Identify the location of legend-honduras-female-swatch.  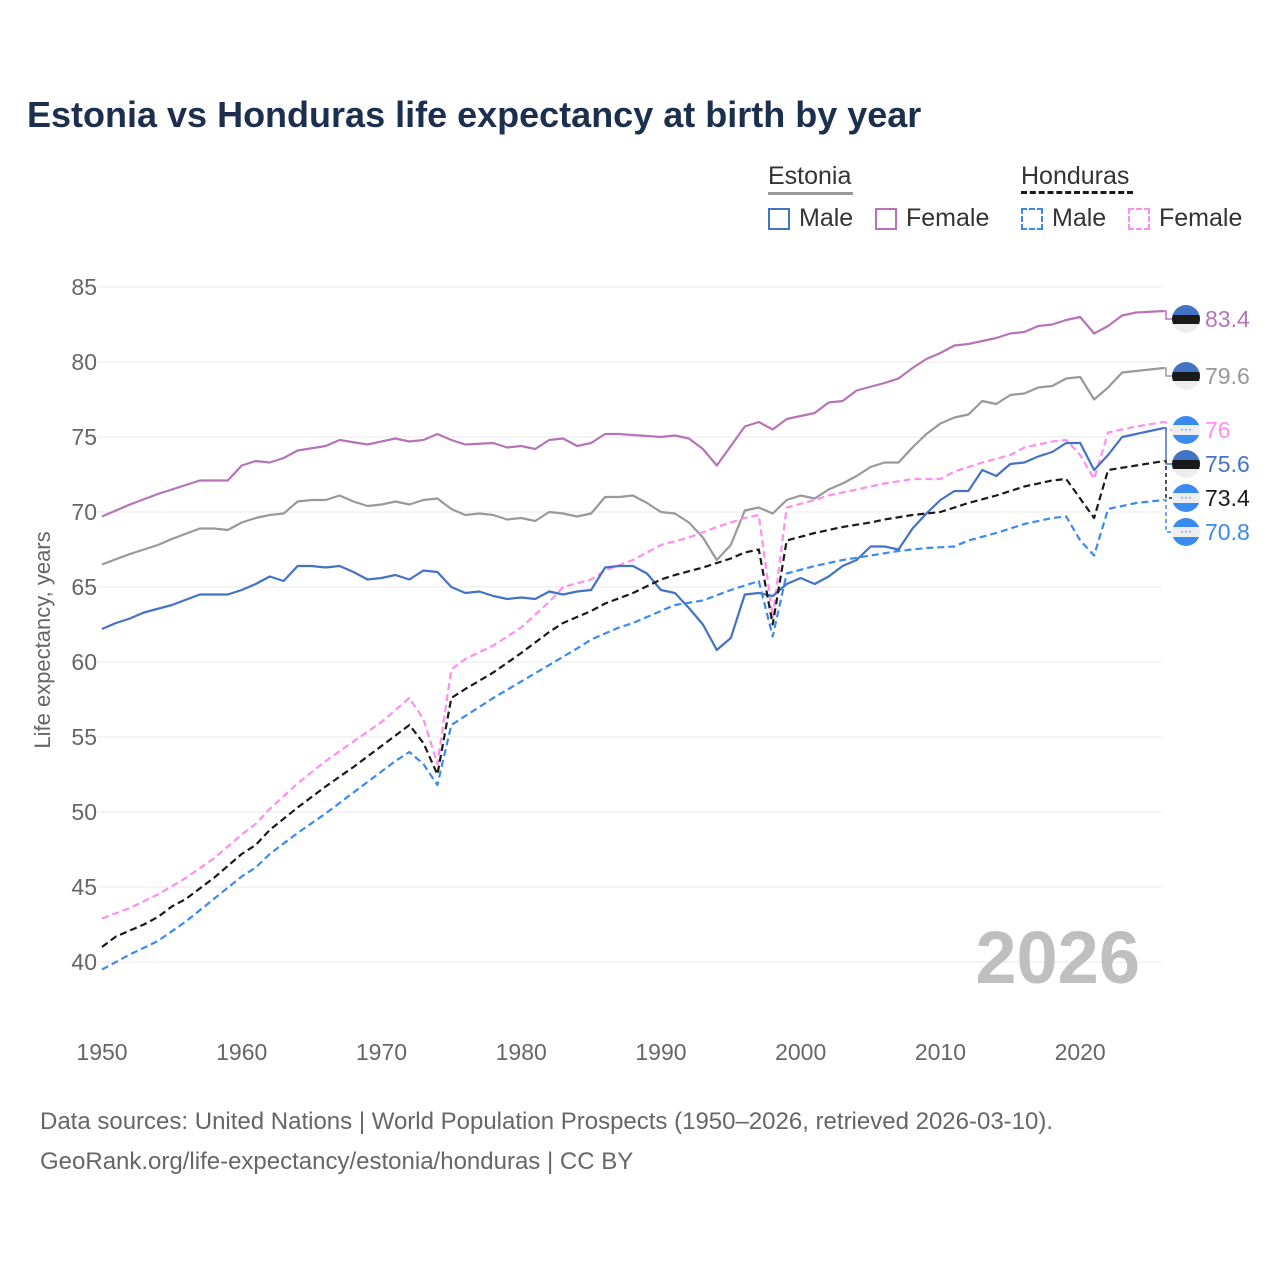
(1139, 219).